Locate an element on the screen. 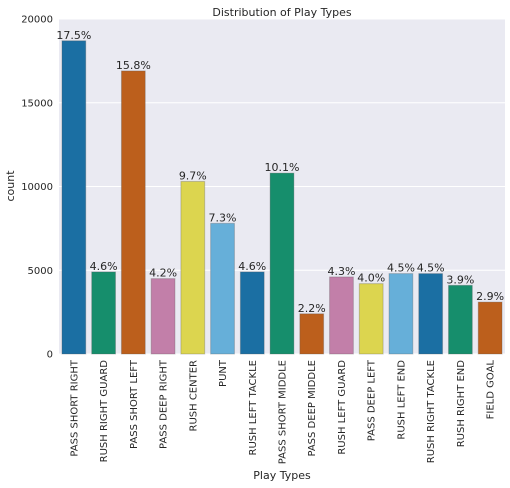  x-tick-label: FIELD GOAL is located at coordinates (491, 390).